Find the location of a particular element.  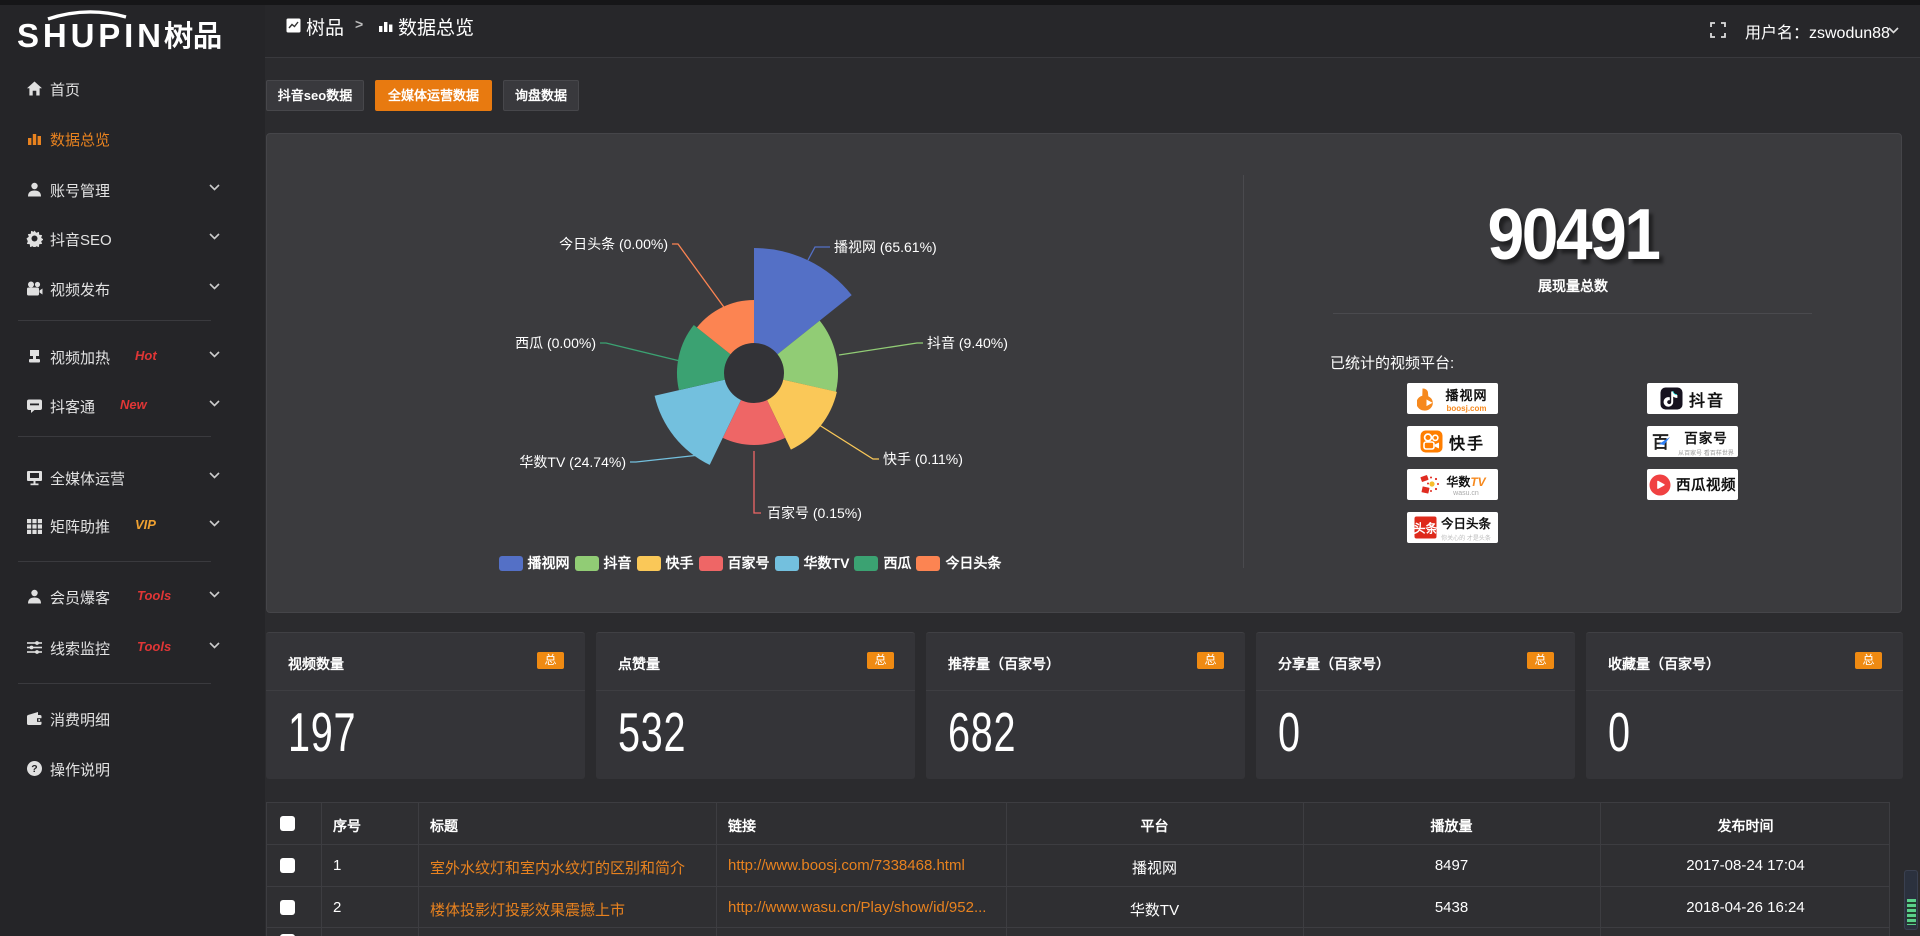

svg-text: 百家号 (0.15%) is located at coordinates (814, 513).